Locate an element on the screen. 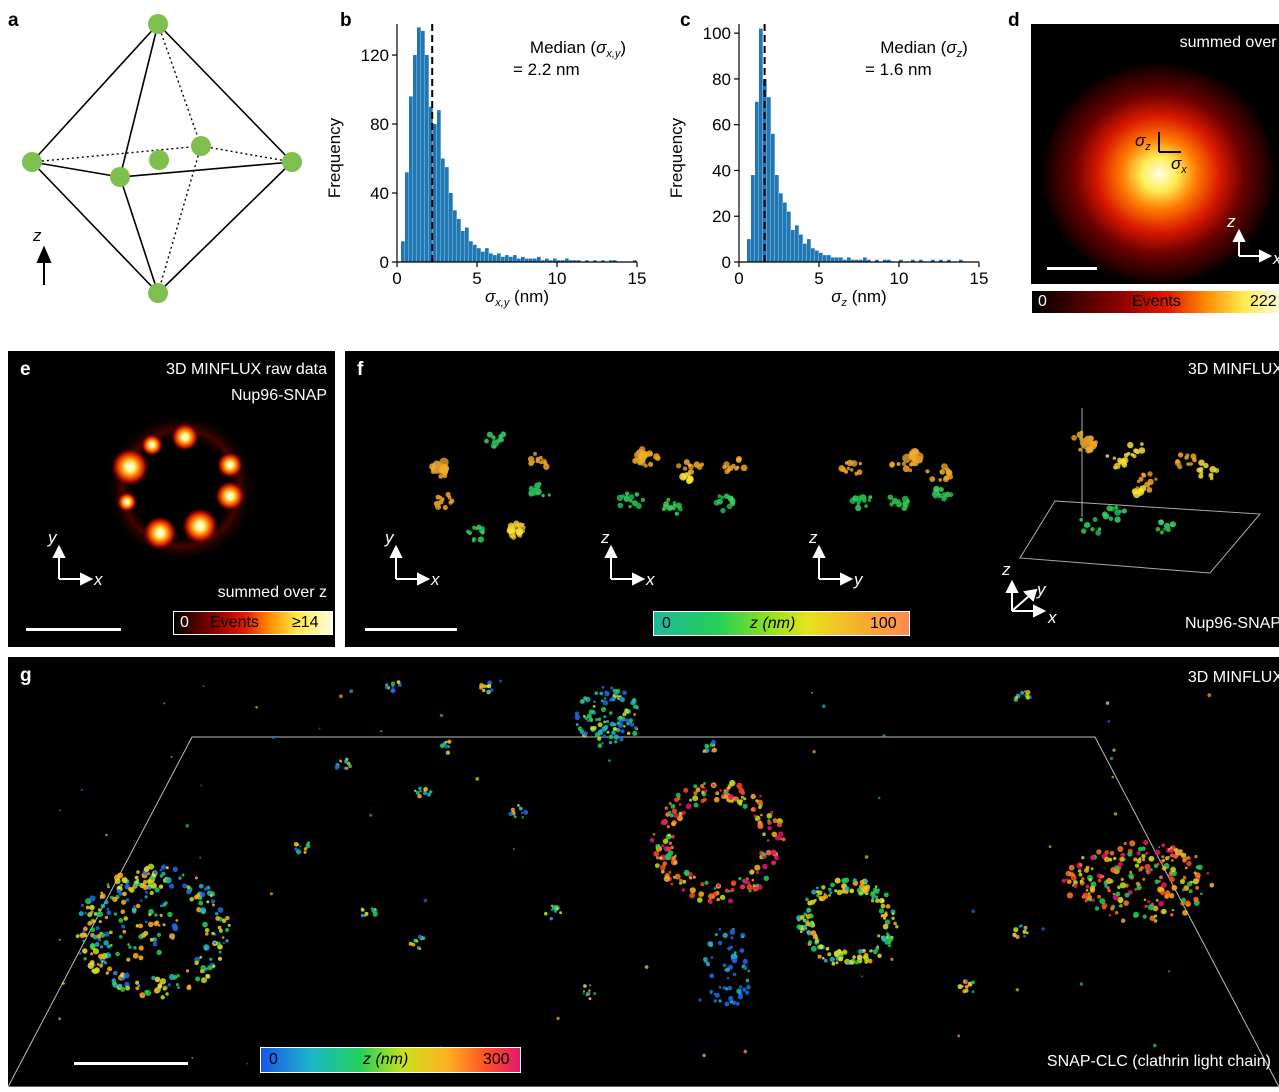 Image resolution: width=1279 pixels, height=1092 pixels. view-axes is located at coordinates (718, 581).